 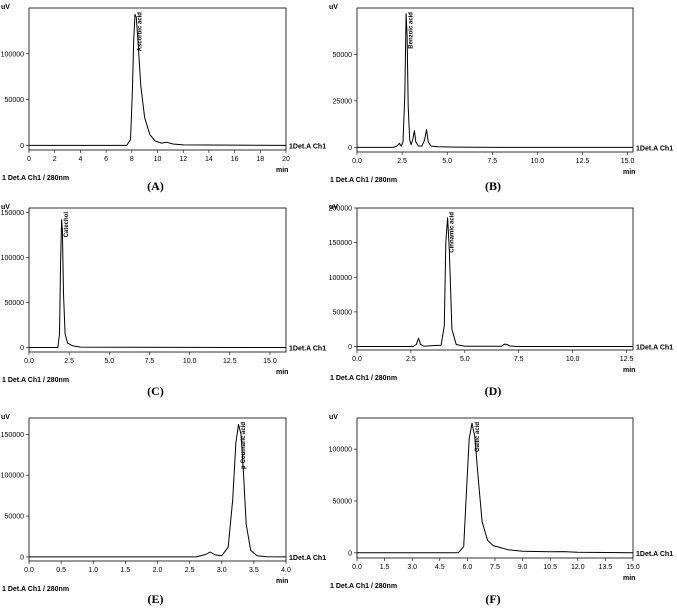 What do you see at coordinates (55, 159) in the screenshot?
I see `chart-1-xtick-label: 2` at bounding box center [55, 159].